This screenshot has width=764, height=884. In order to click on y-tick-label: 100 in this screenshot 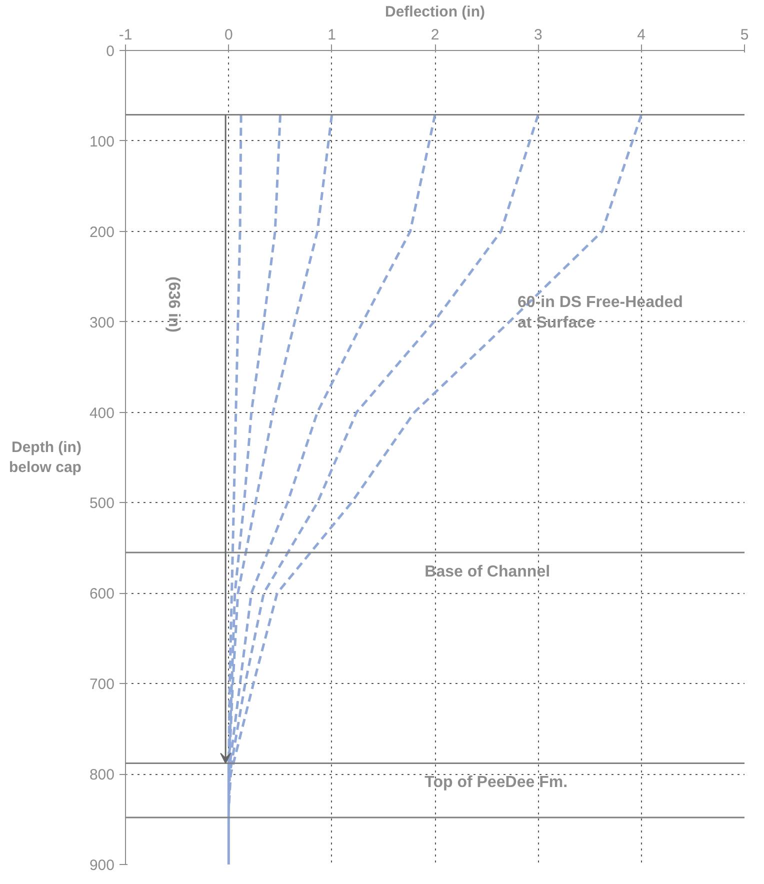, I will do `click(102, 141)`.